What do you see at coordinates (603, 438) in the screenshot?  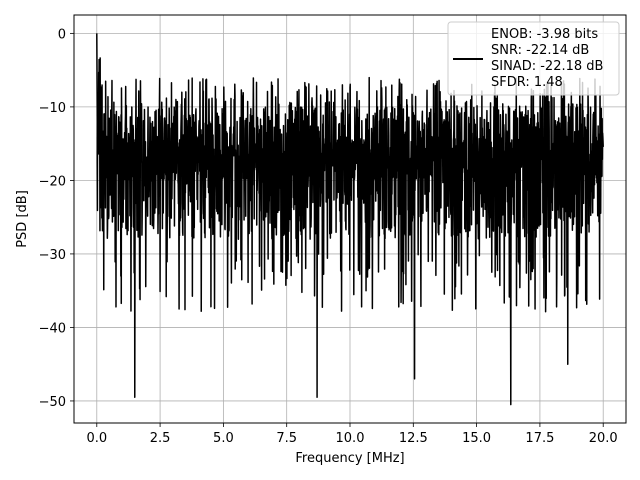 I see `x-tick-label: 20.0` at bounding box center [603, 438].